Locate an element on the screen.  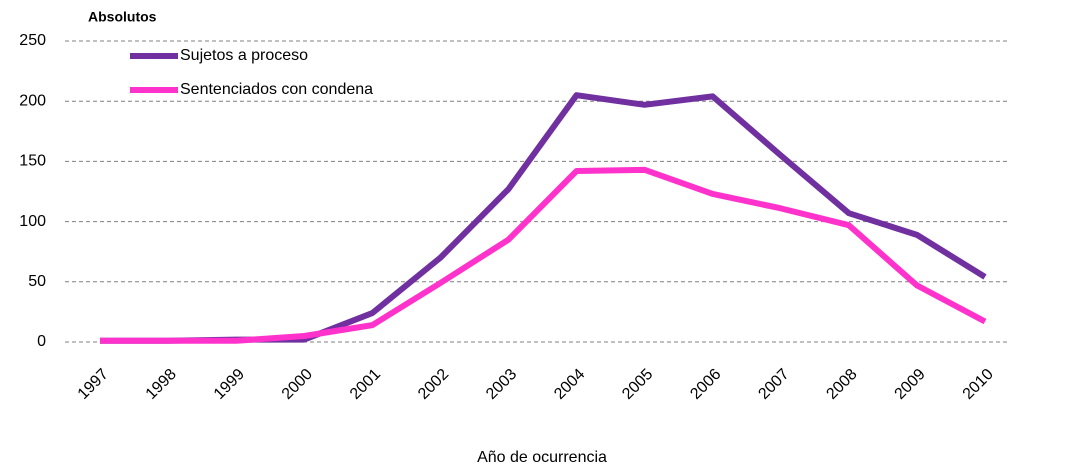
x-tick-label: 1999 is located at coordinates (229, 384).